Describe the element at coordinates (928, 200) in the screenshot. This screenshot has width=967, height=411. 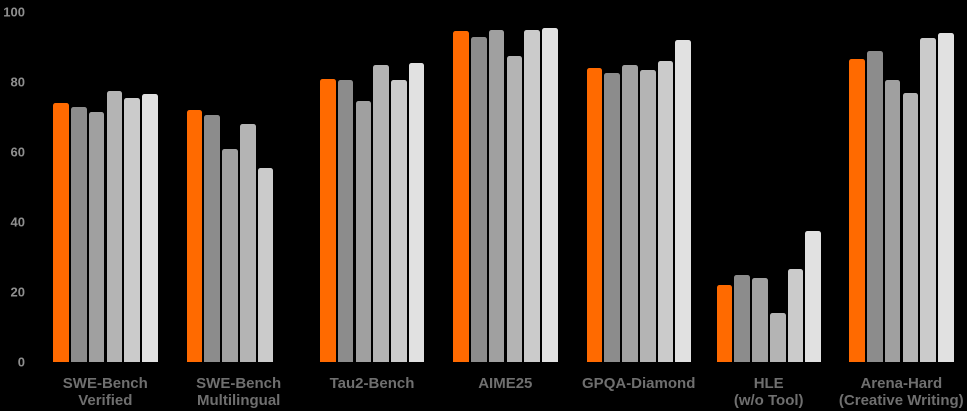
I see `bar-arena-hard-creative-writing-series-5-gray-light` at that location.